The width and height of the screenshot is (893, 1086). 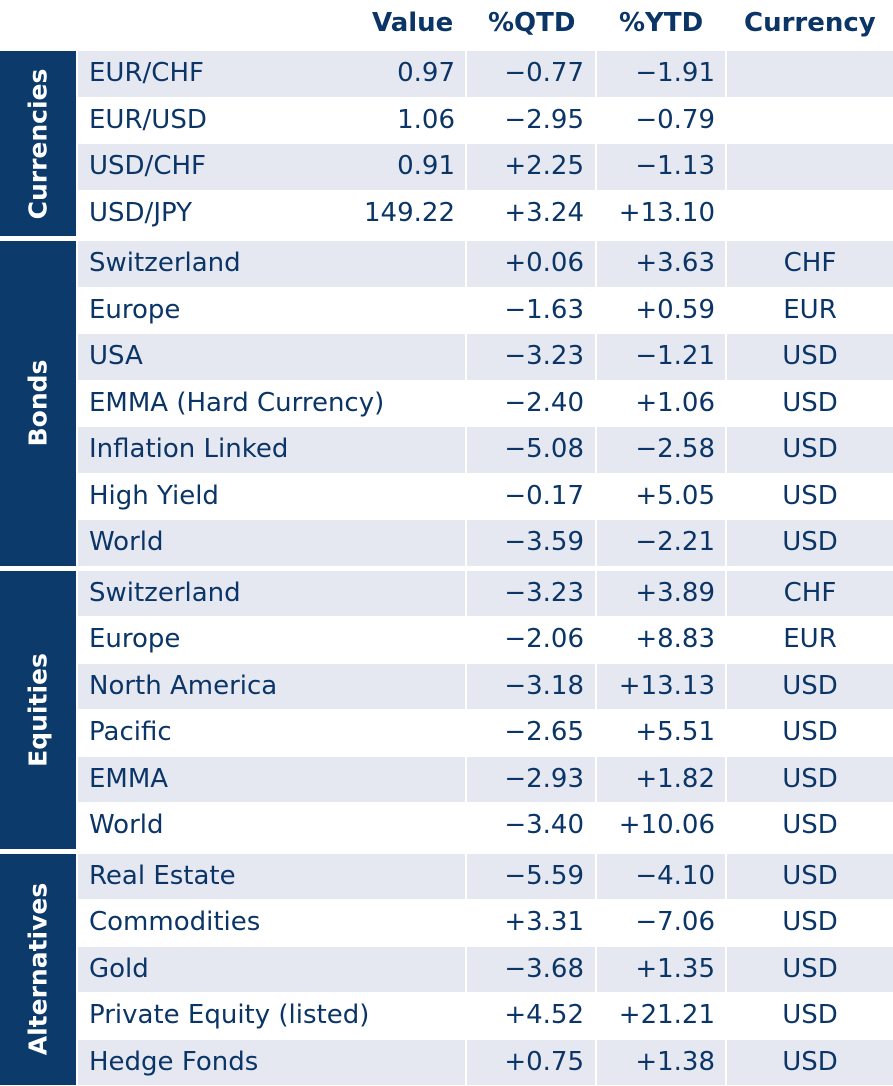 I want to click on qtd-cell: −0.17, so click(x=531, y=497).